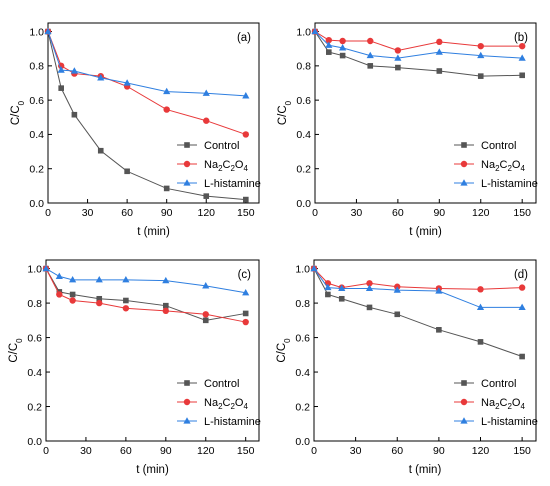 Image resolution: width=550 pixels, height=486 pixels. What do you see at coordinates (34, 338) in the screenshot?
I see `y-tick-label: 0.6` at bounding box center [34, 338].